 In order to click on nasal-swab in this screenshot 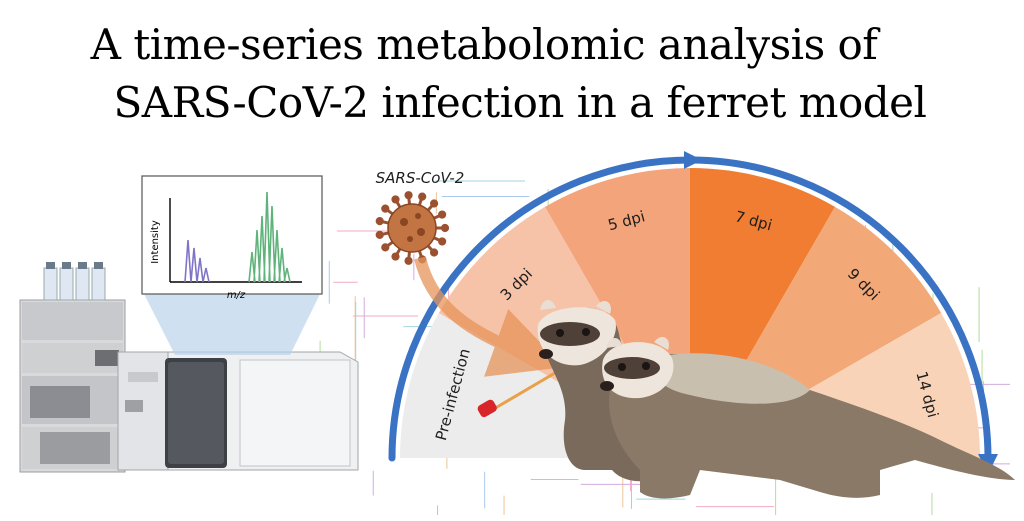, I will do `click(519, 393)`.